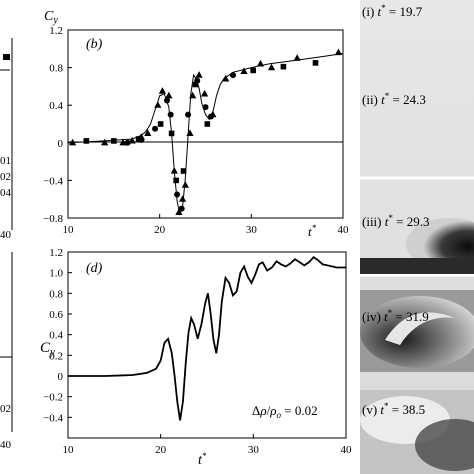  I want to click on snapshot-label: (ii) t* = 24.3, so click(394, 99).